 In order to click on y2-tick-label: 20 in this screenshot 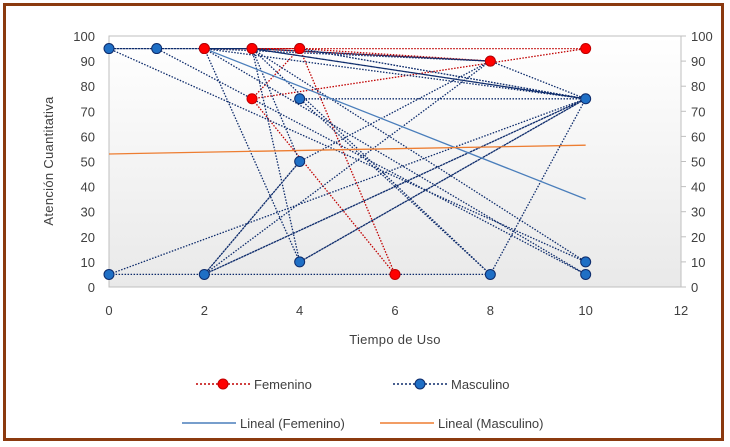, I will do `click(698, 237)`.